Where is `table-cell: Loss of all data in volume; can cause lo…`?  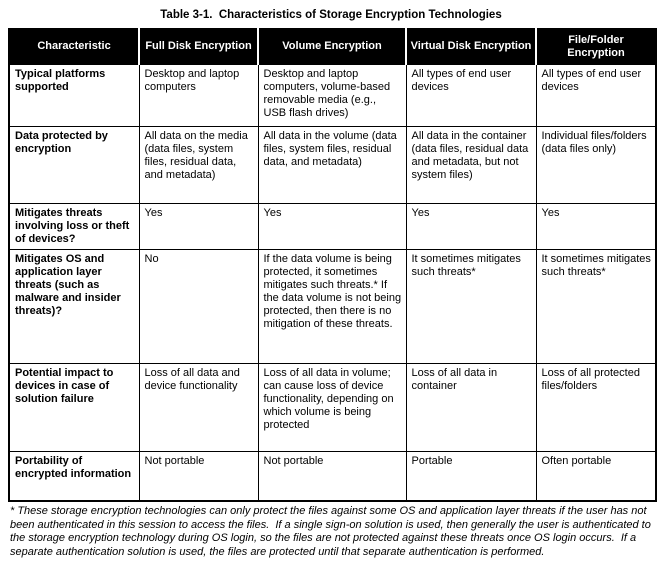 table-cell: Loss of all data in volume; can cause lo… is located at coordinates (332, 407).